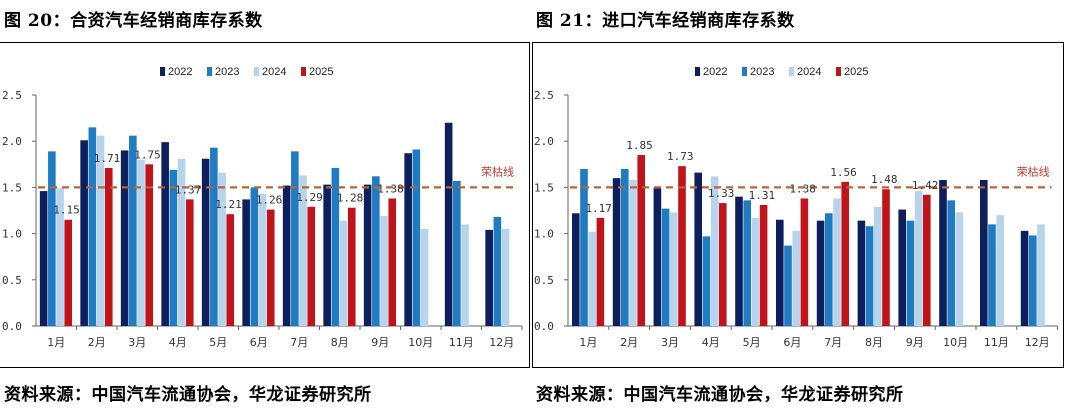 This screenshot has width=1068, height=414. I want to click on data-label-2025: 1.26, so click(269, 200).